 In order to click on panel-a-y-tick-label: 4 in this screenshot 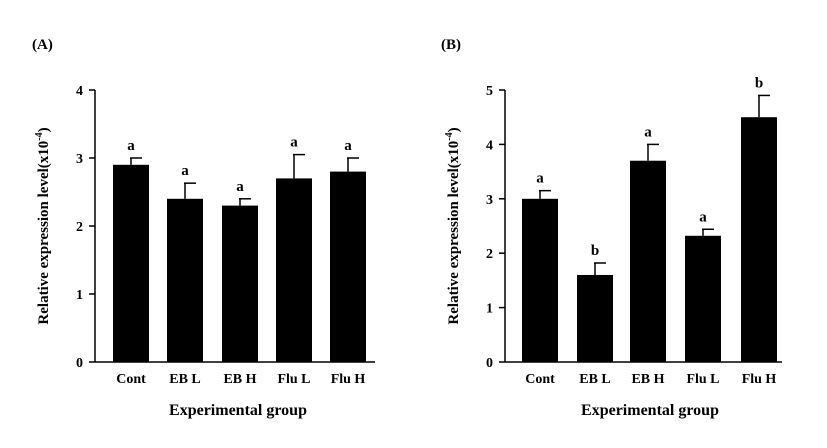, I will do `click(79, 91)`.